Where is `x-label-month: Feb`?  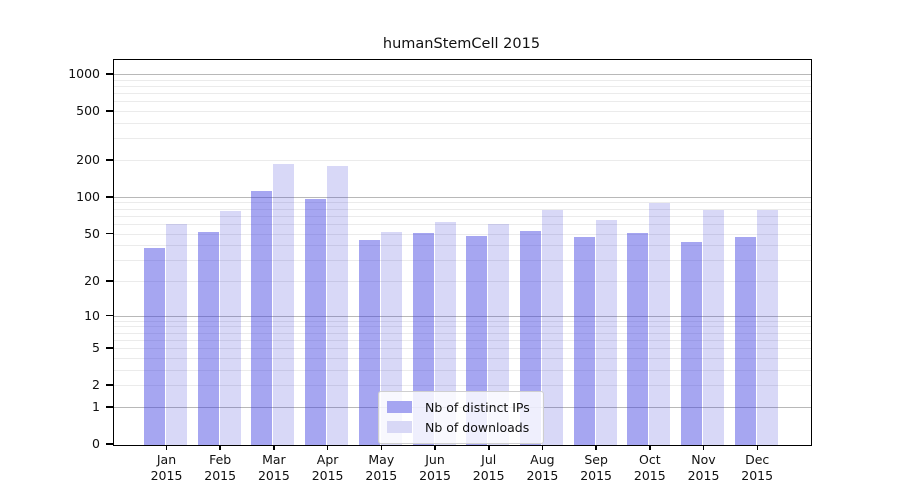 x-label-month: Feb is located at coordinates (220, 459).